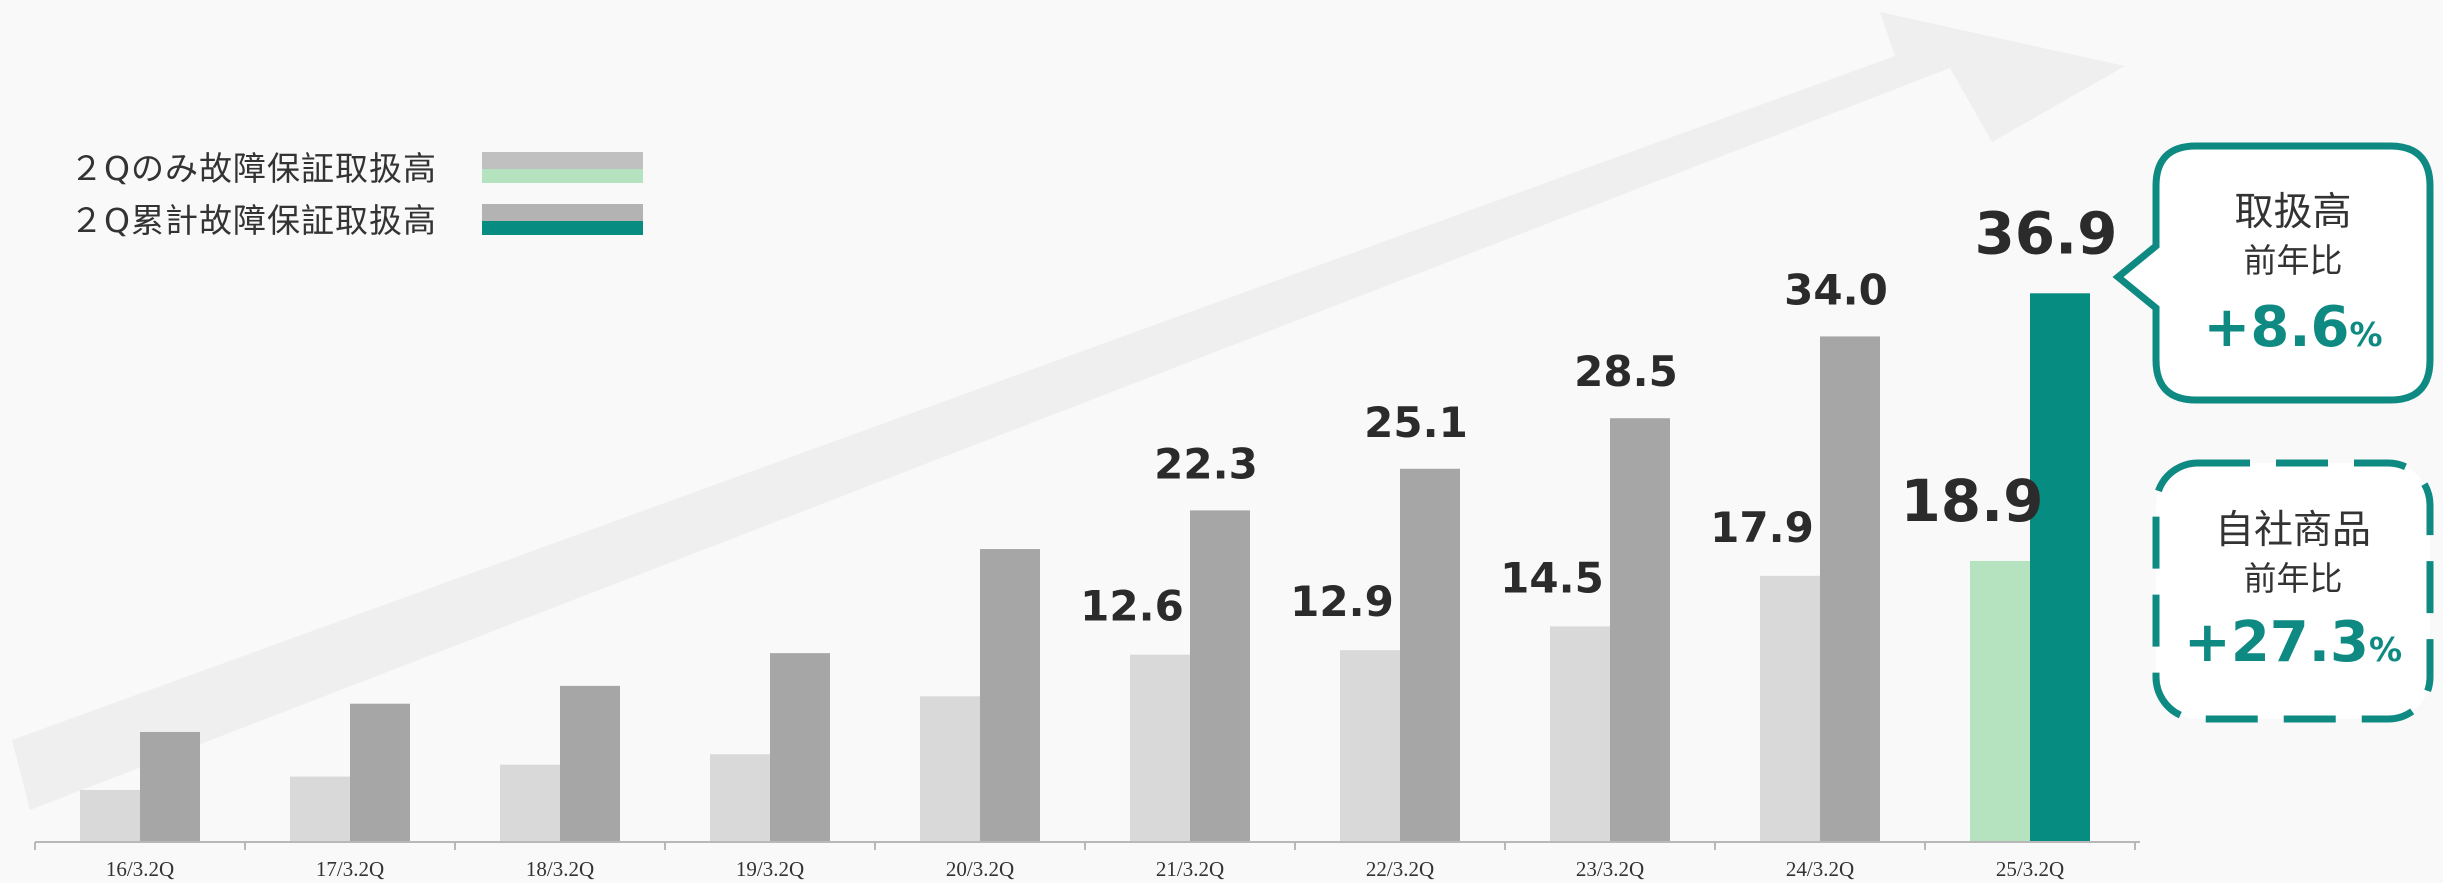 The height and width of the screenshot is (883, 2443). Describe the element at coordinates (1370, 746) in the screenshot. I see `bar-series1-22/3.2Q` at that location.